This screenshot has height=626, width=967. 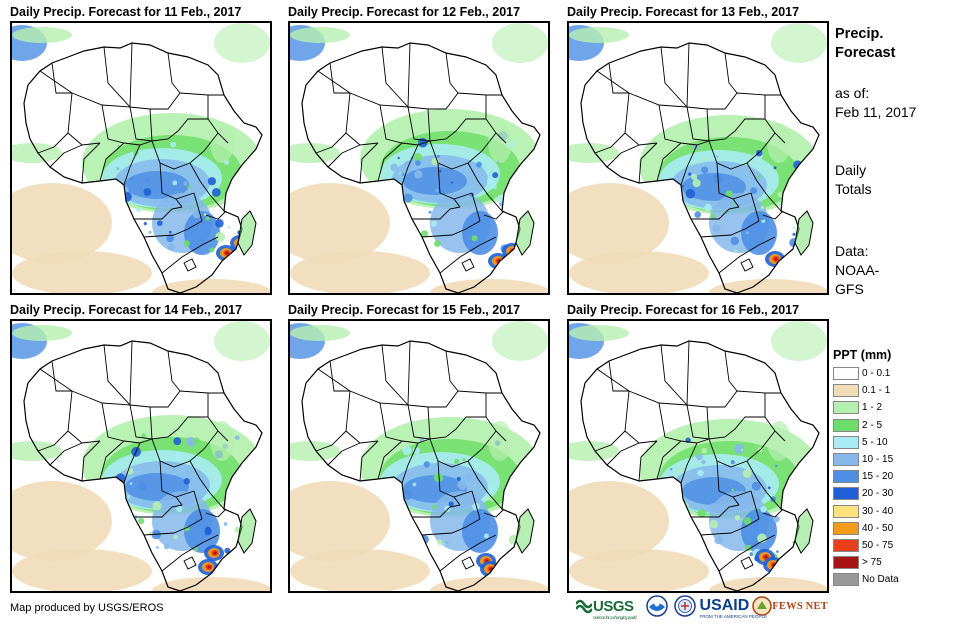 I want to click on sidebar-title-line2: Forecast, so click(x=865, y=53).